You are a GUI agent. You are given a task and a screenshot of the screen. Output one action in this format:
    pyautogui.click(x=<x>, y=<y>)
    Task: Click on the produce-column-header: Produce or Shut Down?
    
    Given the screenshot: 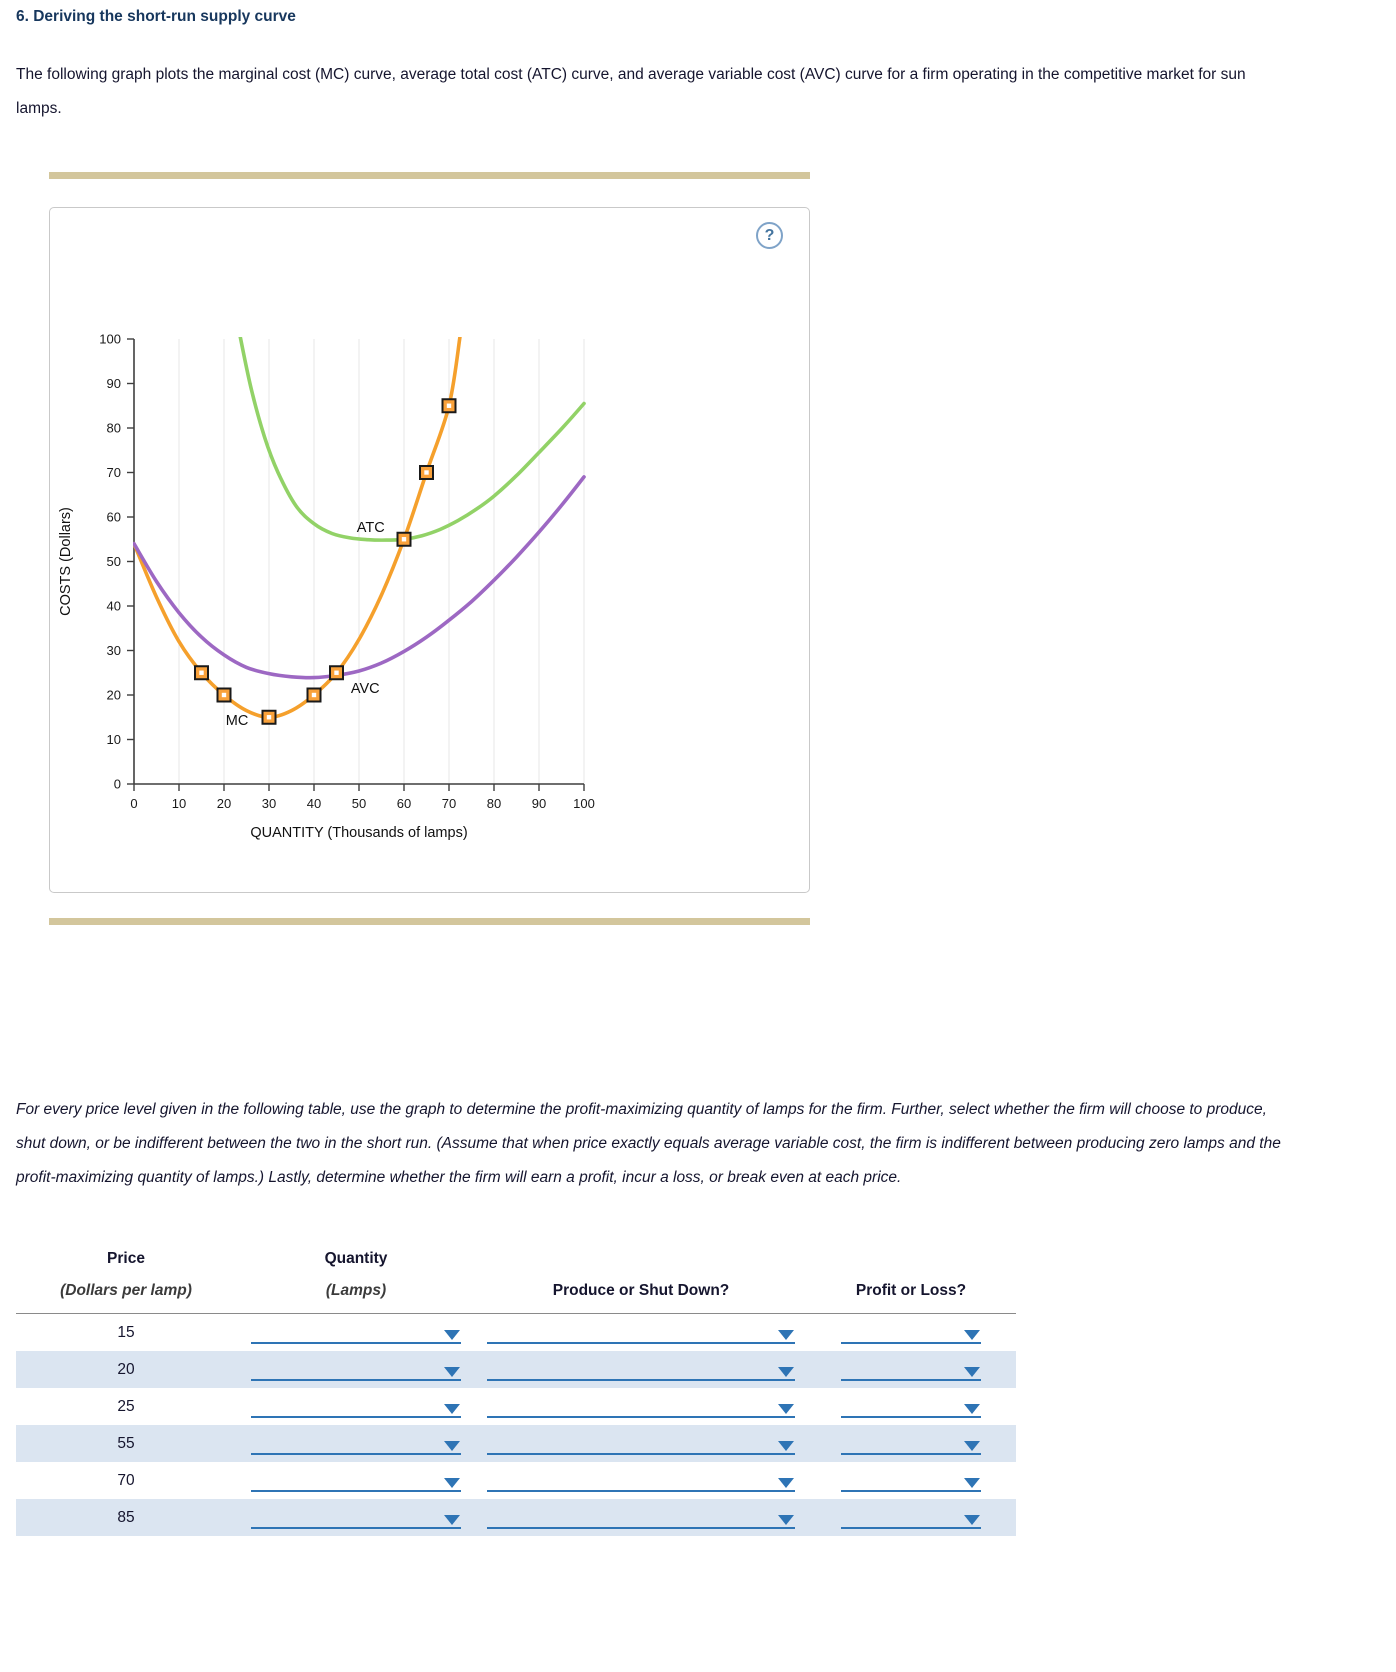 What is the action you would take?
    pyautogui.click(x=641, y=1275)
    